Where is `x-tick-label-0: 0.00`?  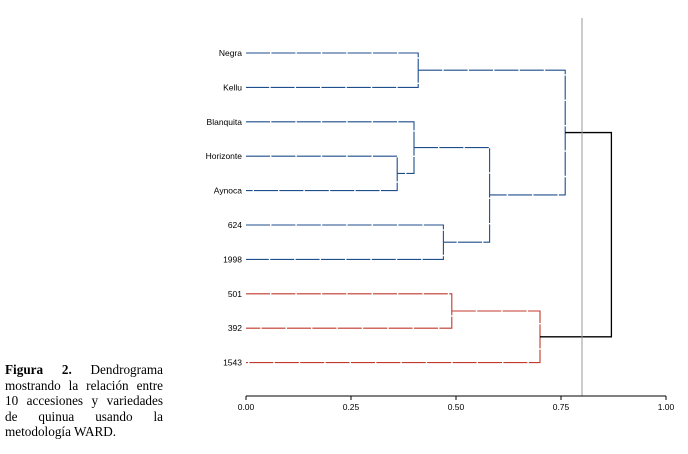 x-tick-label-0: 0.00 is located at coordinates (246, 407).